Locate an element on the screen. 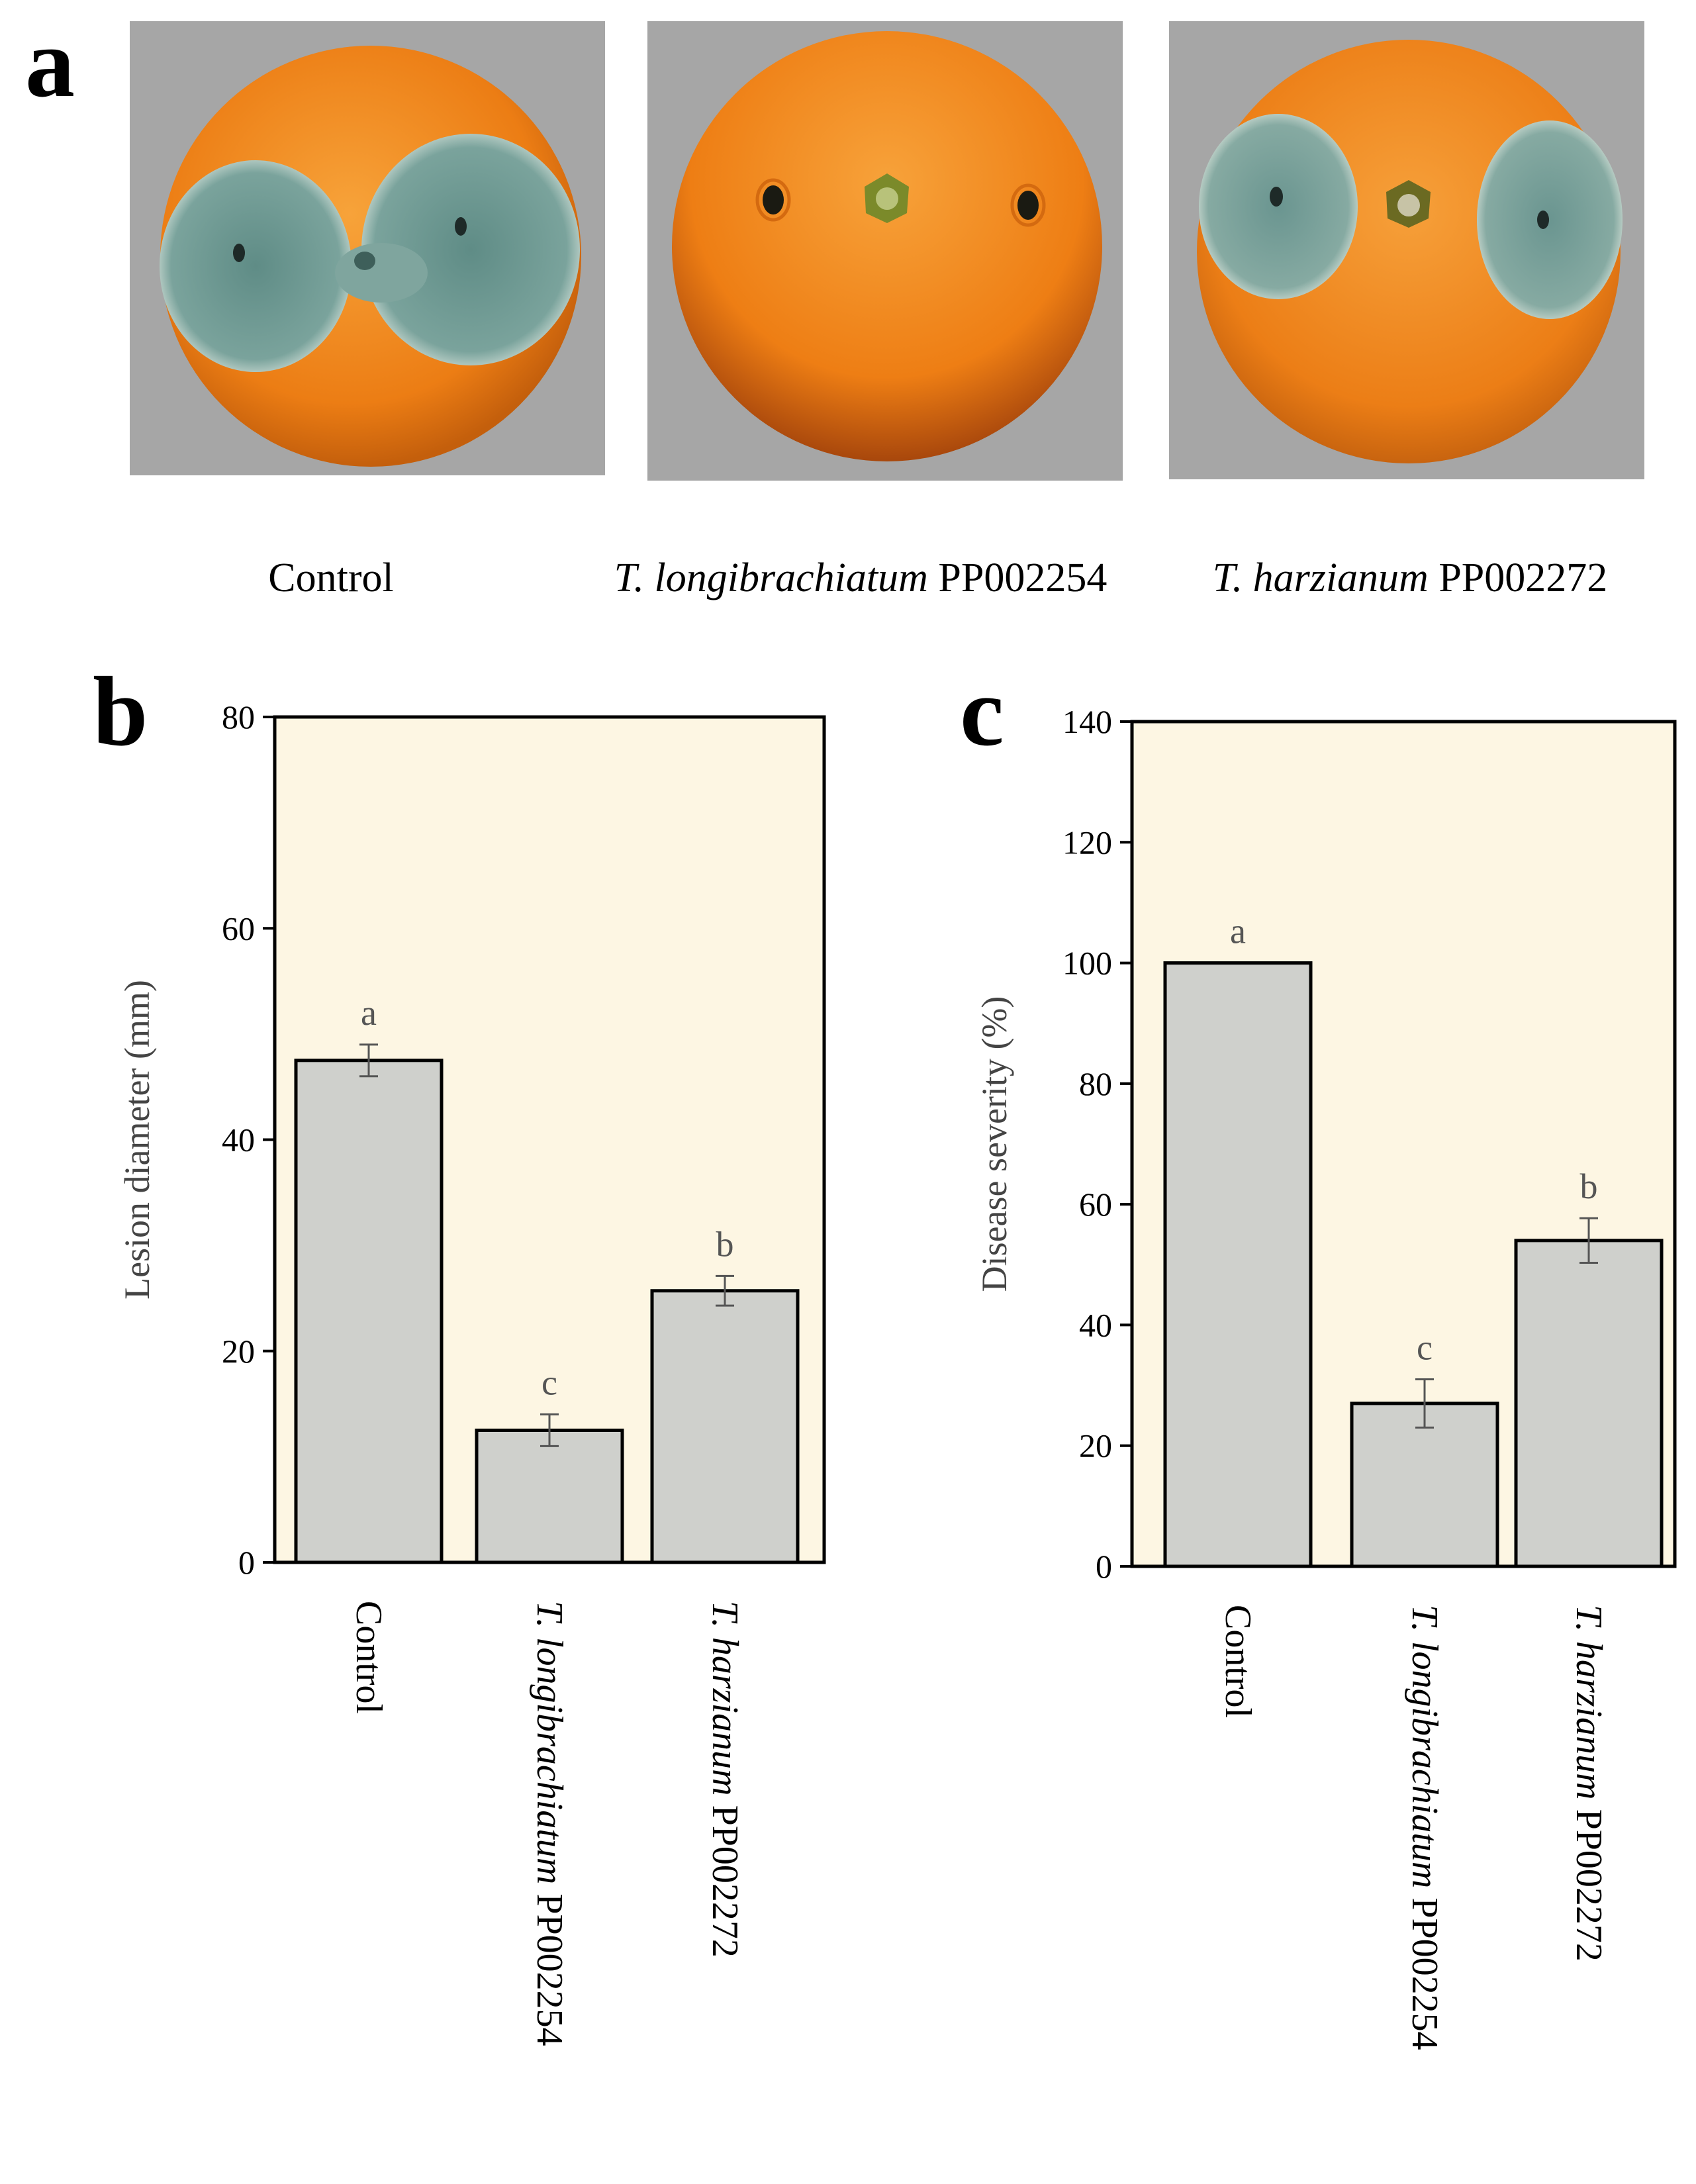  x-category-code-b: PP002254 is located at coordinates (549, 1969).